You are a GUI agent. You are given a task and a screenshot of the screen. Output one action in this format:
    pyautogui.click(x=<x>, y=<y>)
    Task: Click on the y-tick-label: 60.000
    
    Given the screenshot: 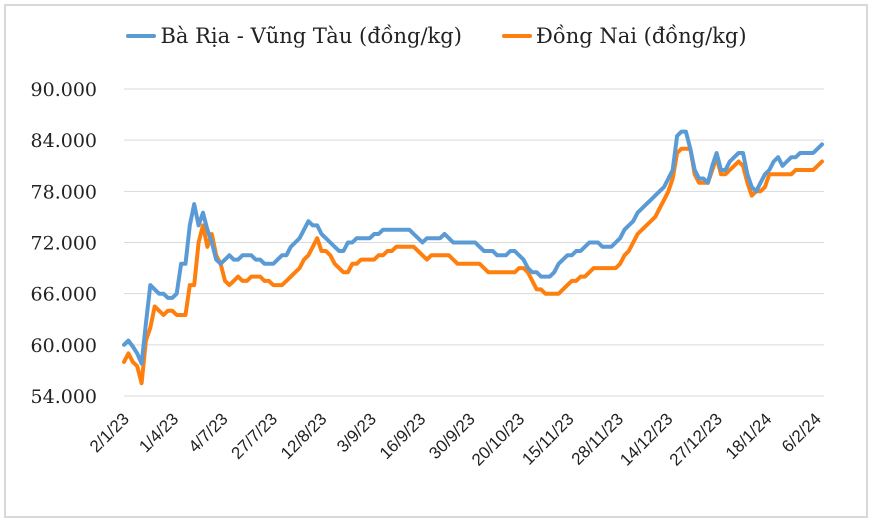 What is the action you would take?
    pyautogui.click(x=64, y=346)
    